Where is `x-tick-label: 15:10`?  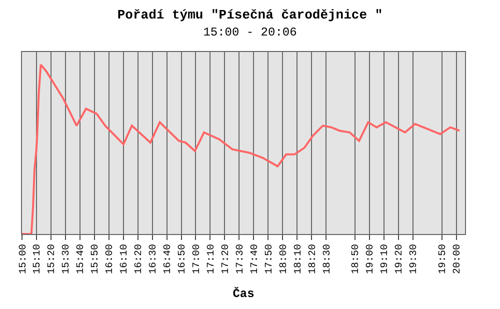
x-tick-label: 15:10 is located at coordinates (38, 259).